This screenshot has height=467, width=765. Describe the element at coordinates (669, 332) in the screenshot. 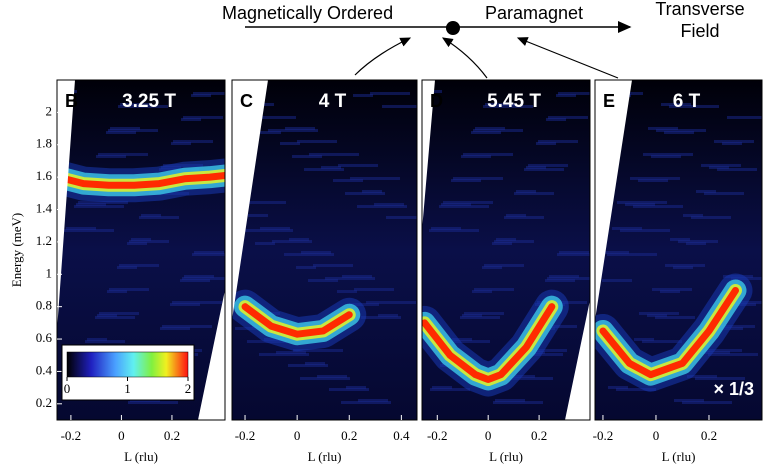

I see `dispersion` at that location.